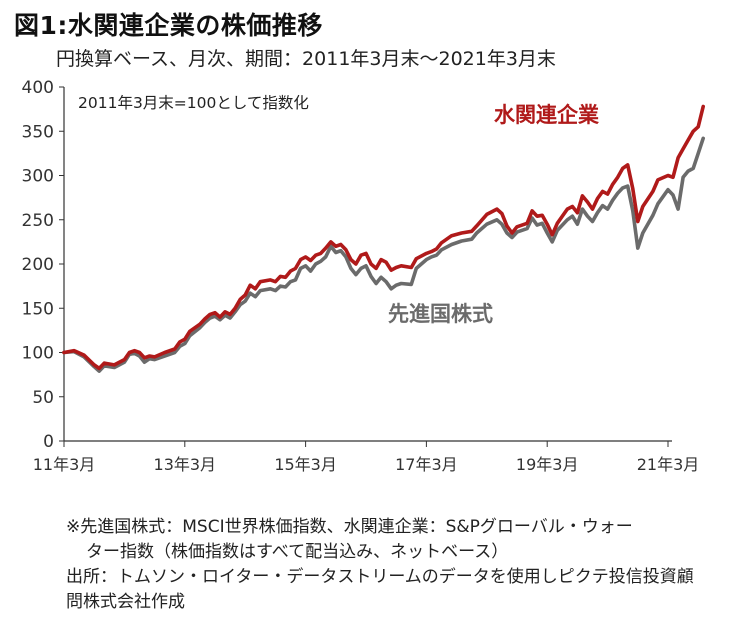 The height and width of the screenshot is (633, 738). I want to click on y-tick-label: 350, so click(38, 132).